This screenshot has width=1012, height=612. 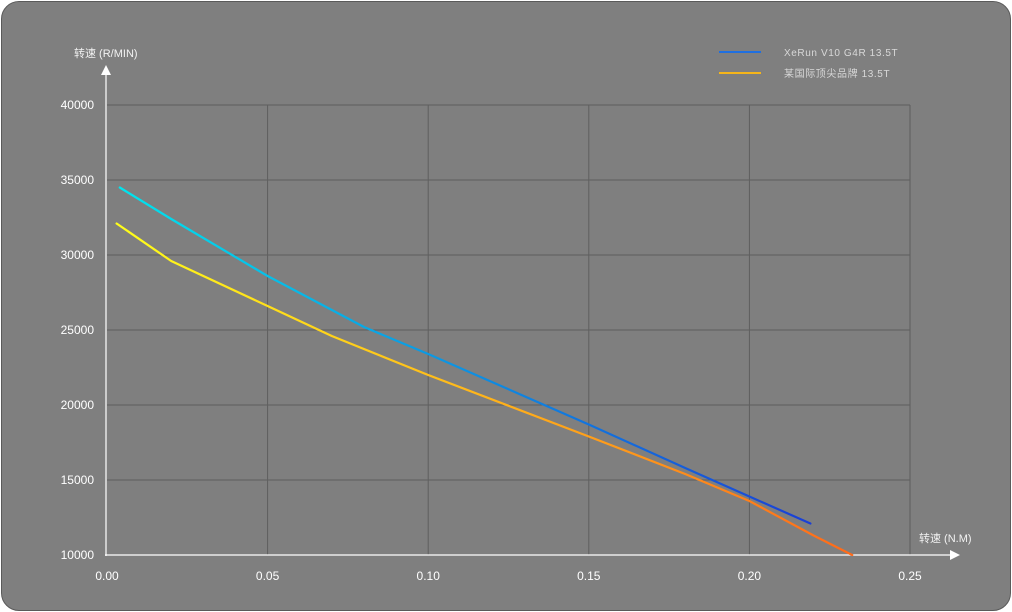 What do you see at coordinates (106, 53) in the screenshot?
I see `y-axis-label: 转速 (R/MIN)` at bounding box center [106, 53].